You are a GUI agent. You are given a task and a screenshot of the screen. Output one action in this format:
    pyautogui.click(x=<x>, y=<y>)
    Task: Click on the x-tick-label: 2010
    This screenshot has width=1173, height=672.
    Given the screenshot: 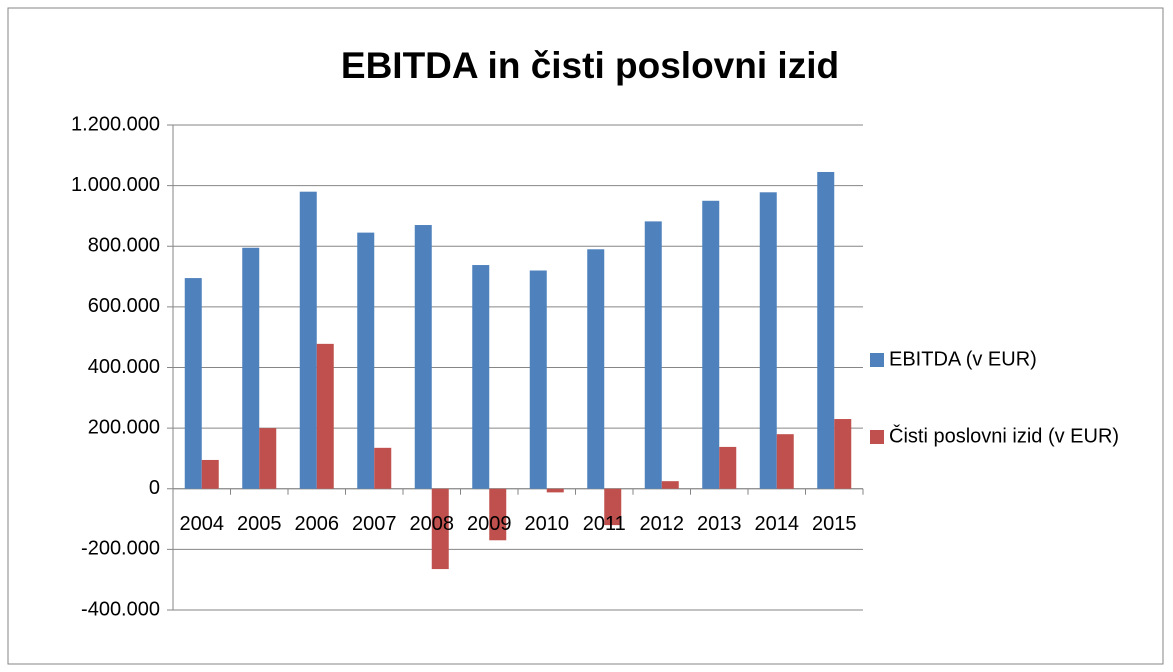 What is the action you would take?
    pyautogui.click(x=547, y=524)
    